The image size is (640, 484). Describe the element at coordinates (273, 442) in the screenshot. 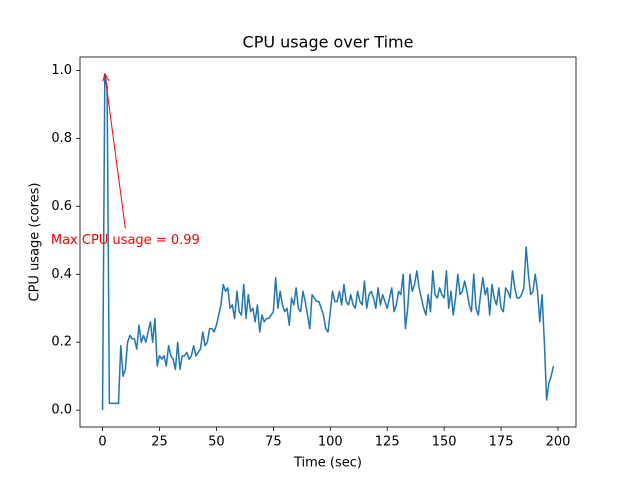

I see `x-tick-label: 75` at that location.